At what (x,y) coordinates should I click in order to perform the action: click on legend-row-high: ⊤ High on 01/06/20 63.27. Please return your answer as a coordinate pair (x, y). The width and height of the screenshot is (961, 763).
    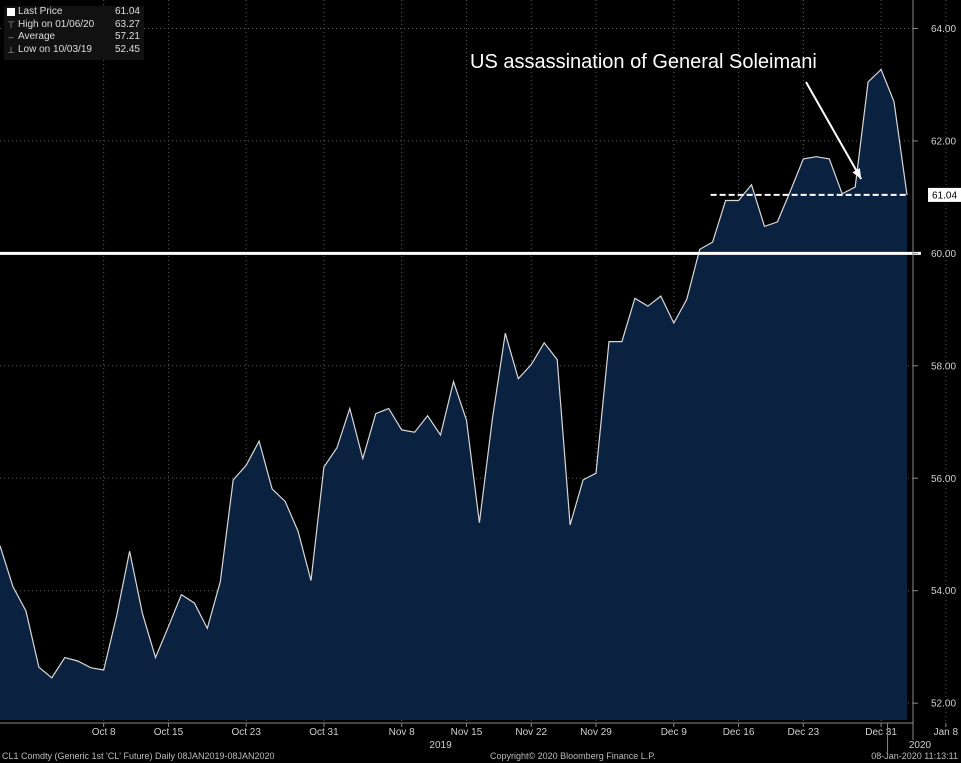
    Looking at the image, I should click on (74, 25).